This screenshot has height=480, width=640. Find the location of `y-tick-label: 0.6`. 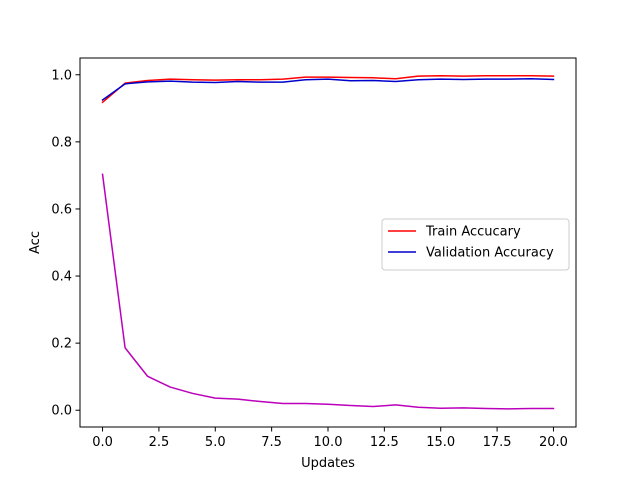

y-tick-label: 0.6 is located at coordinates (61, 209).